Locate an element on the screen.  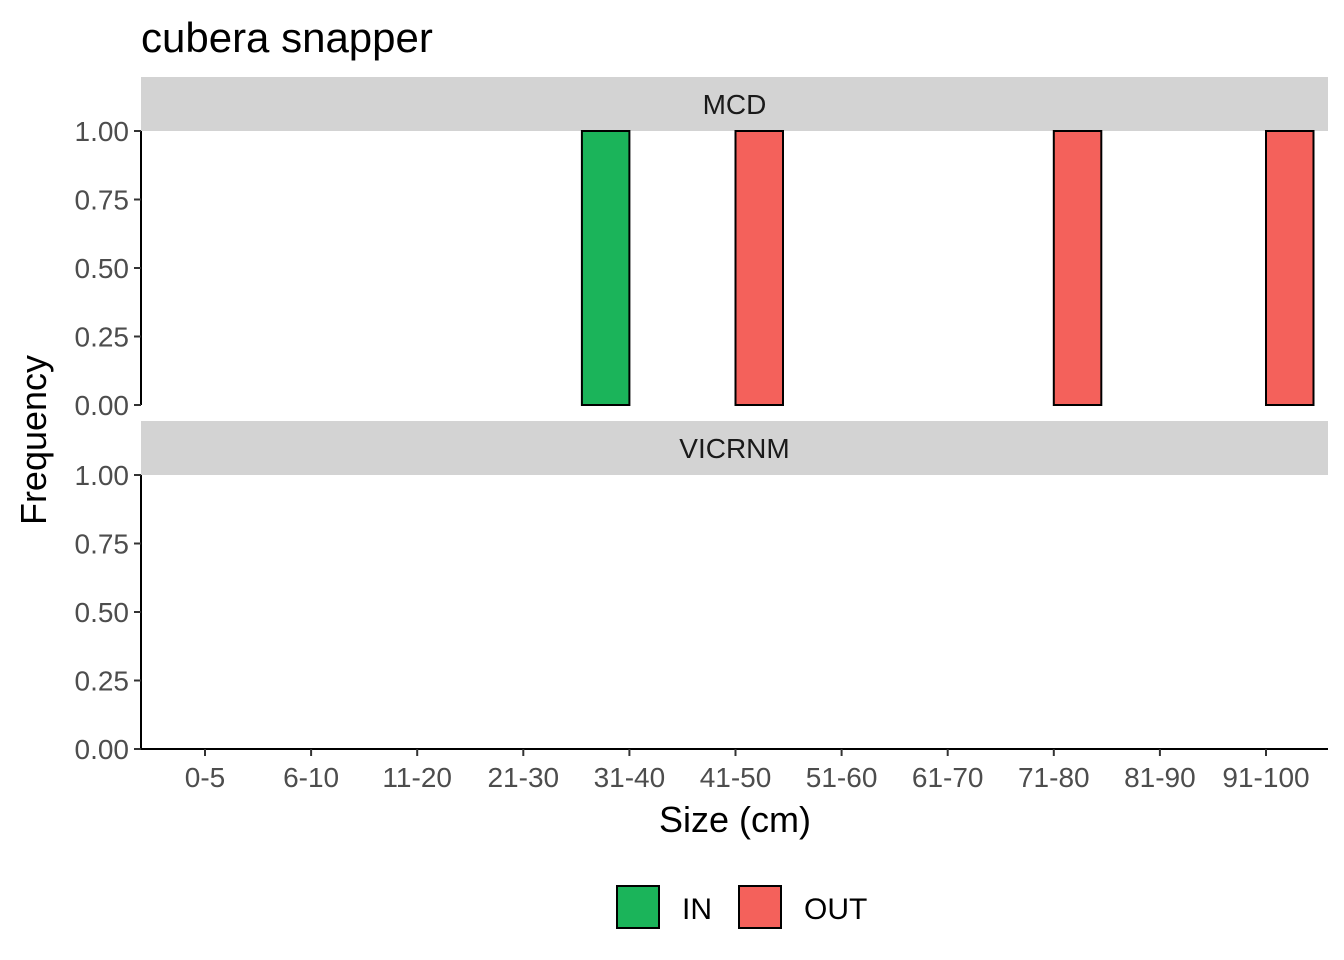
x-axis-title: Size (cm) is located at coordinates (735, 819).